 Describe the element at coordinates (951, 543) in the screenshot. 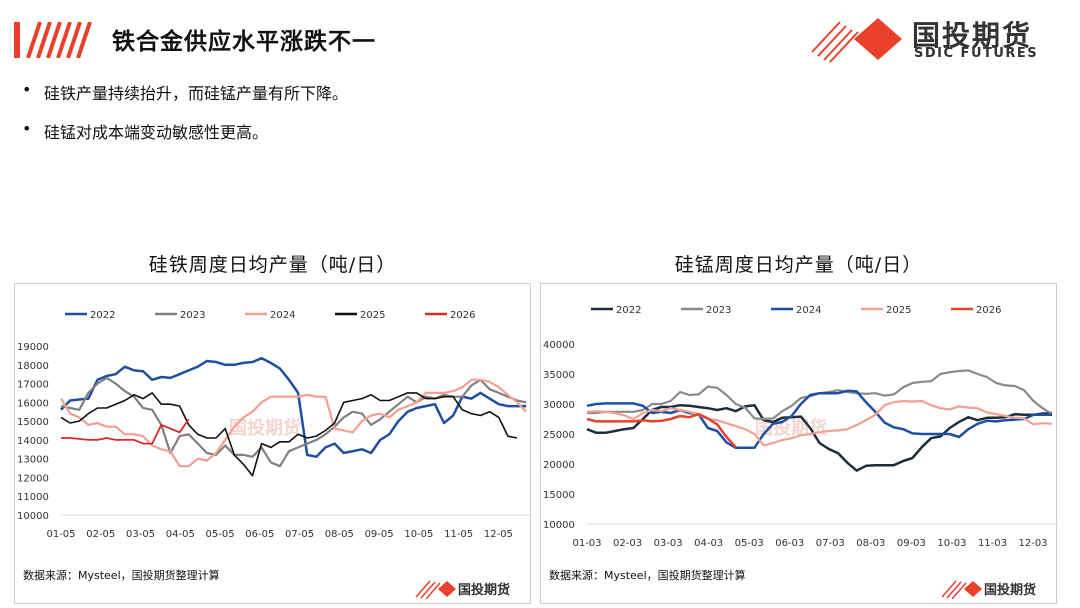

I see `x-tick-label: 10-03` at that location.